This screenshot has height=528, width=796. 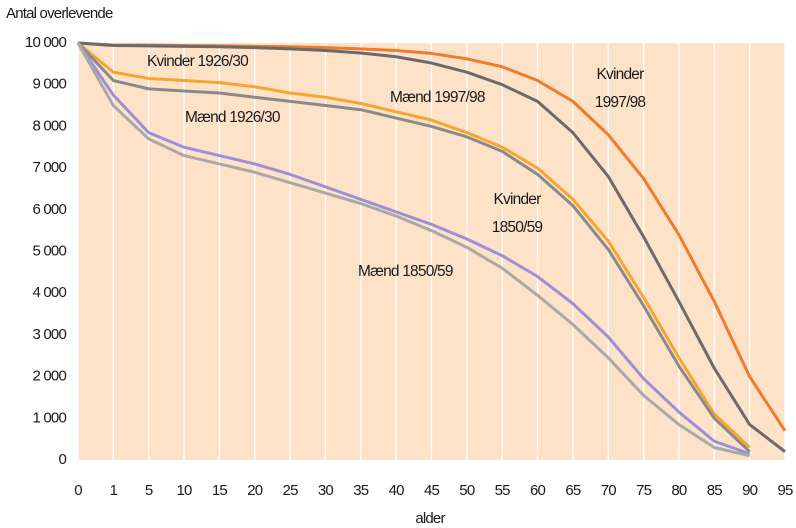 What do you see at coordinates (326, 490) in the screenshot?
I see `x-tick-label: 30` at bounding box center [326, 490].